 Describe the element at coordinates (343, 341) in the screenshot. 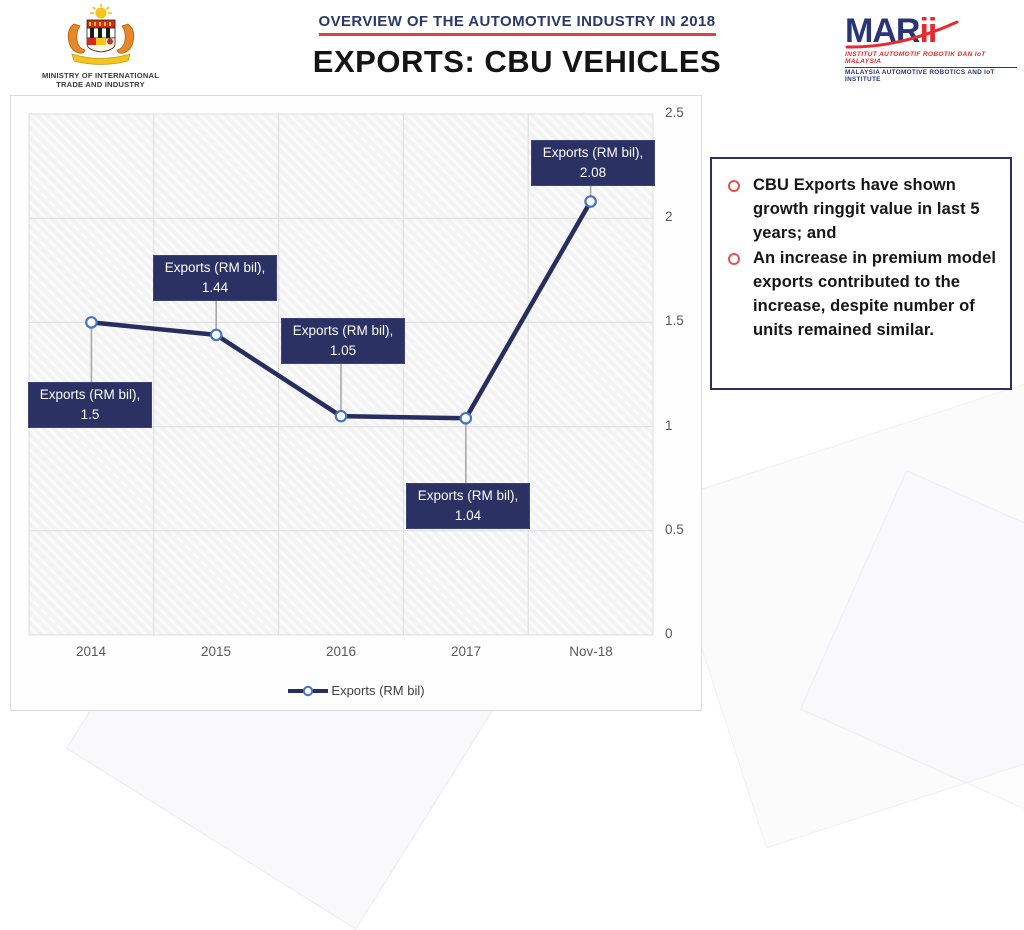

I see `data-label-2016: Exports (RM bil), 1.05` at that location.